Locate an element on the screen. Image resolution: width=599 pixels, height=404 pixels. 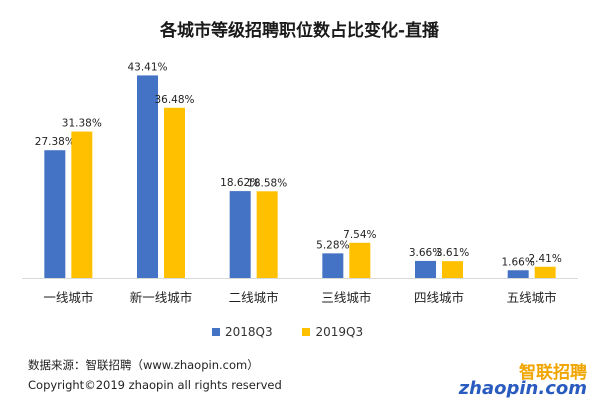
data-label-2018q3-1: 43.41% is located at coordinates (147, 67).